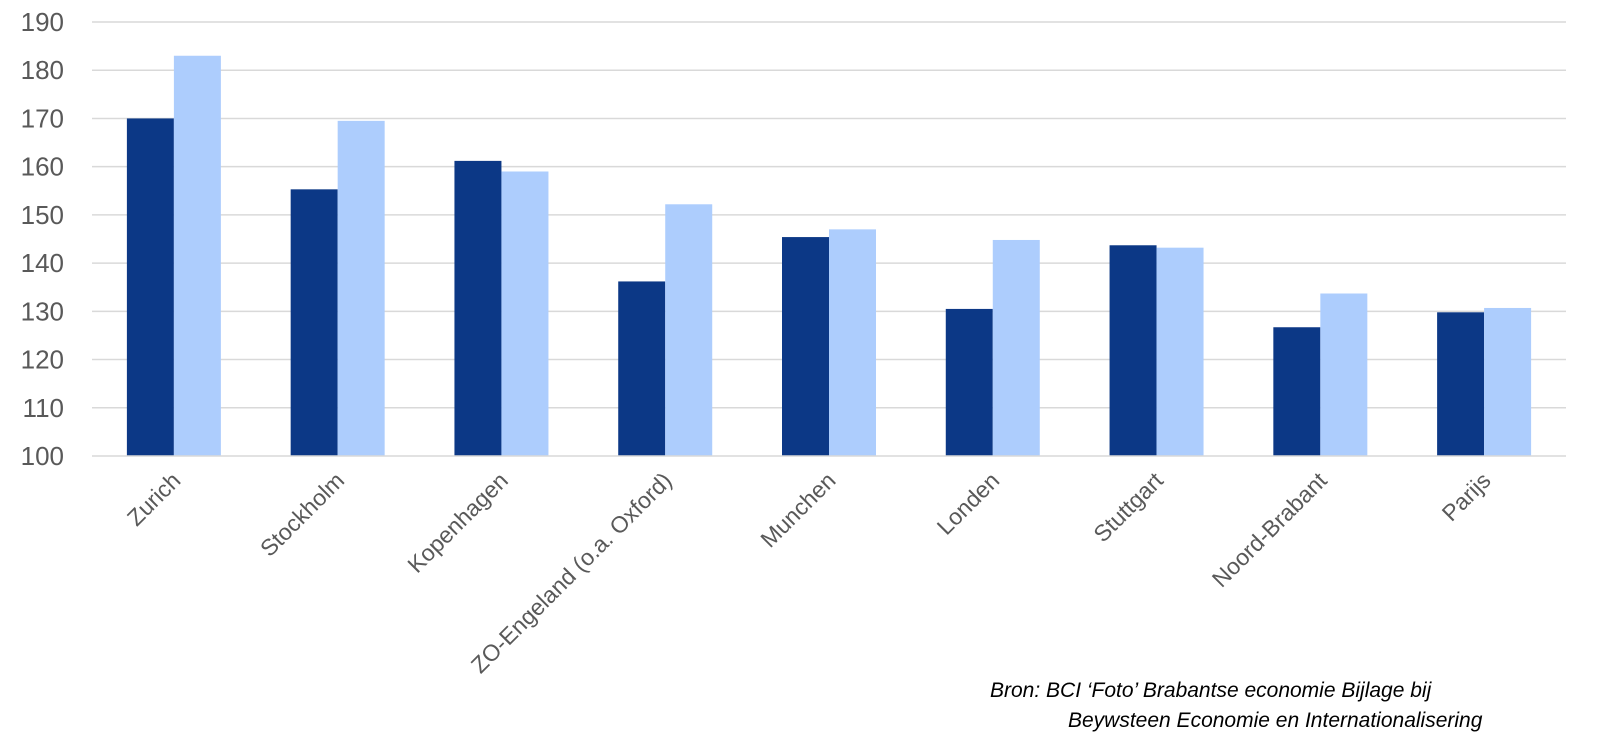 The width and height of the screenshot is (1619, 738). Describe the element at coordinates (42, 311) in the screenshot. I see `y-tick-label: 130` at that location.